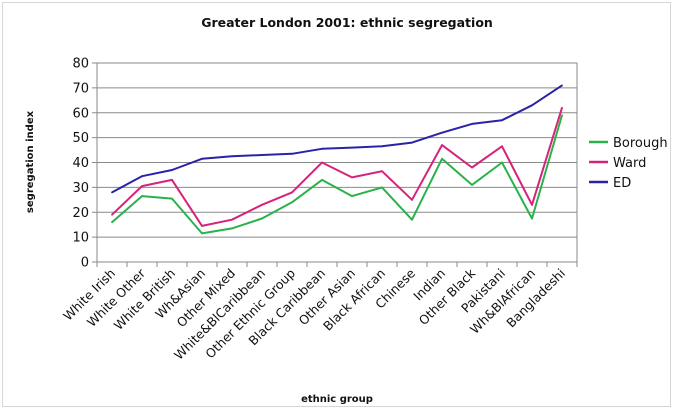  I want to click on legend-label: Ward, so click(629, 163).